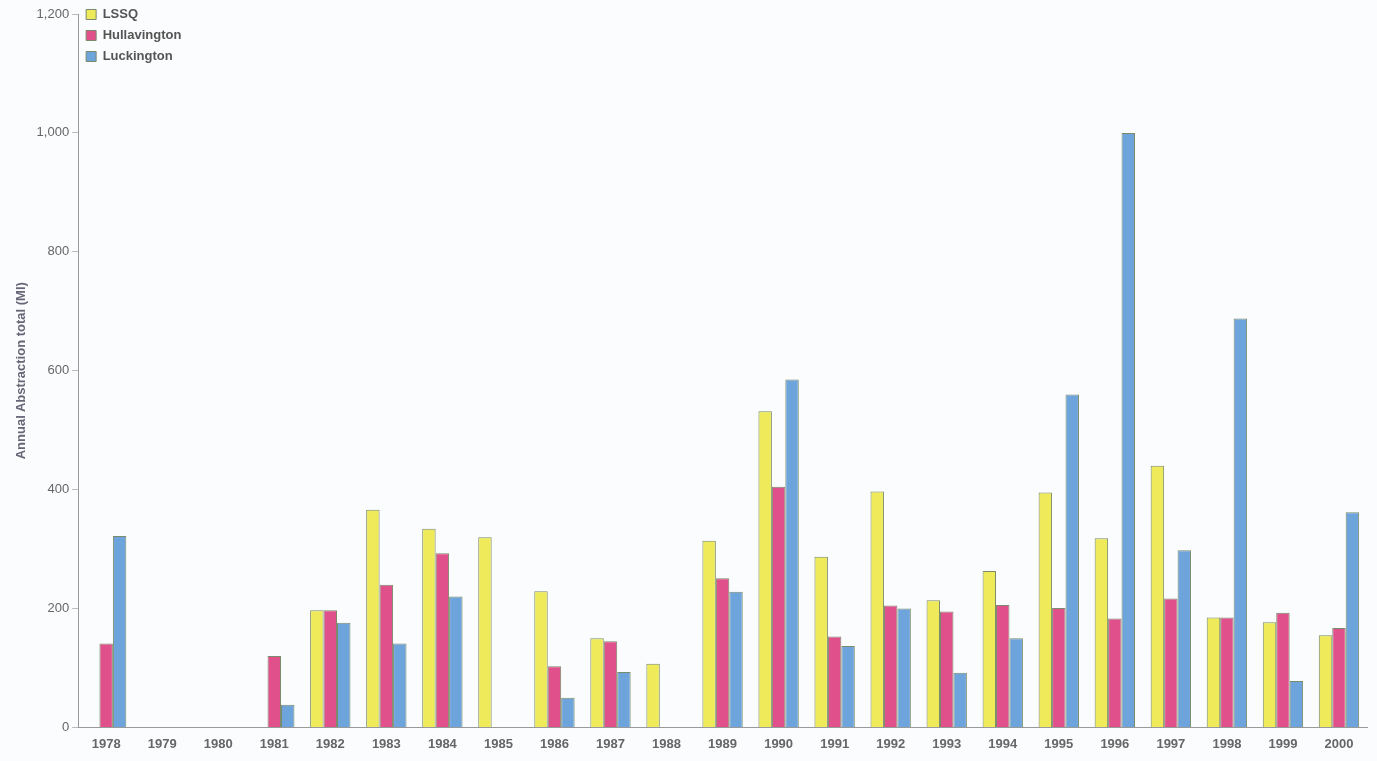 The height and width of the screenshot is (761, 1377). I want to click on x-tick-label: 1992, so click(891, 743).